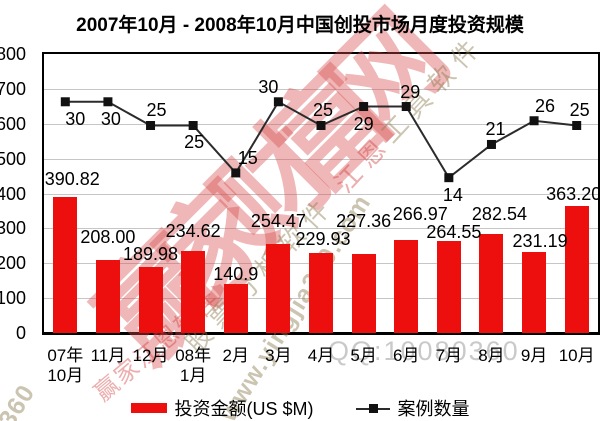 The height and width of the screenshot is (421, 600). What do you see at coordinates (364, 220) in the screenshot?
I see `bar-value-label: 227.36` at bounding box center [364, 220].